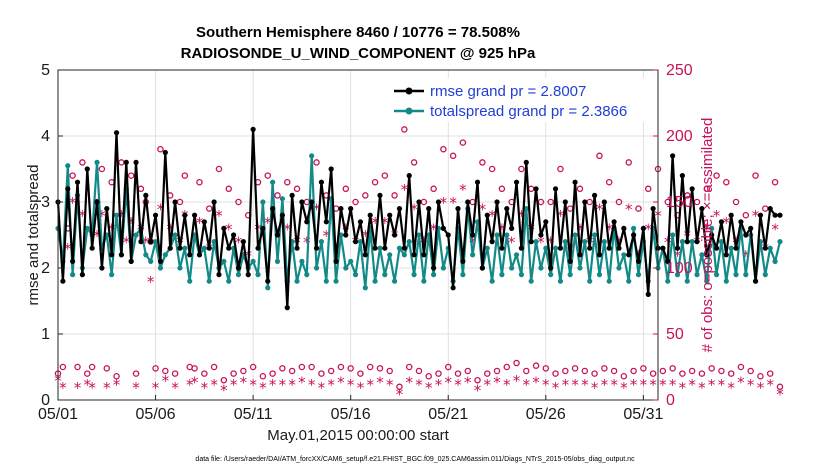  Describe the element at coordinates (45, 400) in the screenshot. I see `y-tick-label: 0` at that location.